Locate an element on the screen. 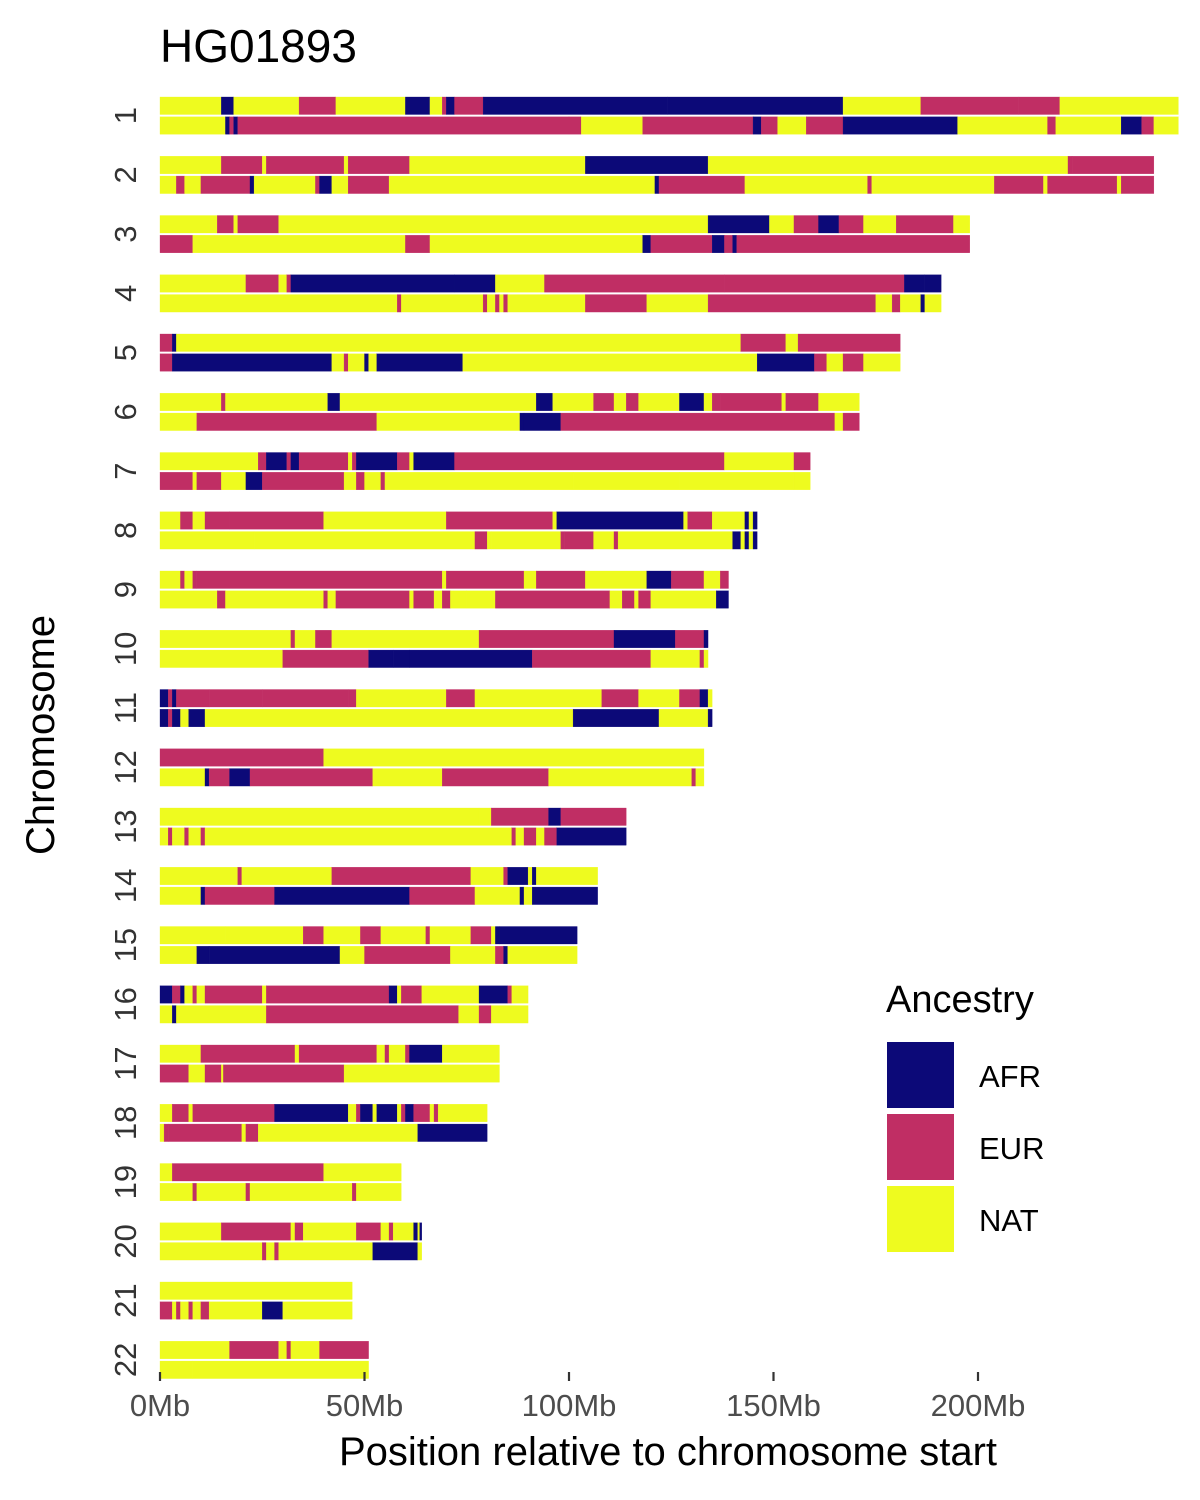  legend-label-eur: EUR is located at coordinates (1011, 1148).